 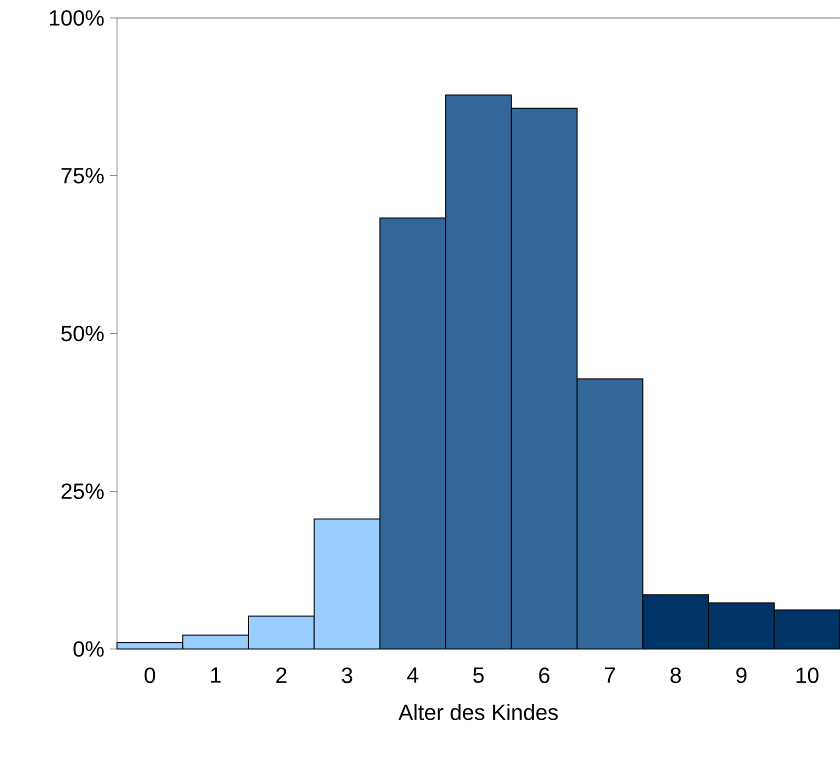 I want to click on x-tick-label: 3, so click(x=347, y=676).